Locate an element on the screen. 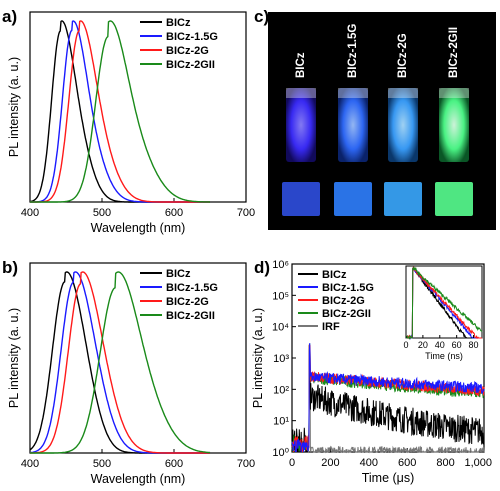 The width and height of the screenshot is (500, 491). inset-x-tick-label: 40 is located at coordinates (440, 345).